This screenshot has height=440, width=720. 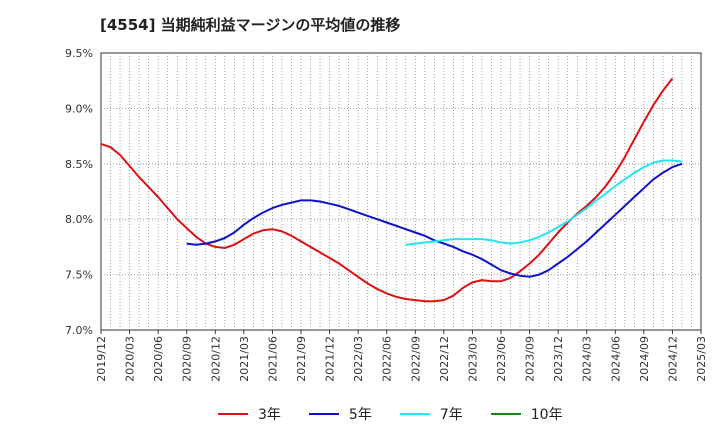 I want to click on y-tick-label: 7.5%, so click(x=79, y=275).